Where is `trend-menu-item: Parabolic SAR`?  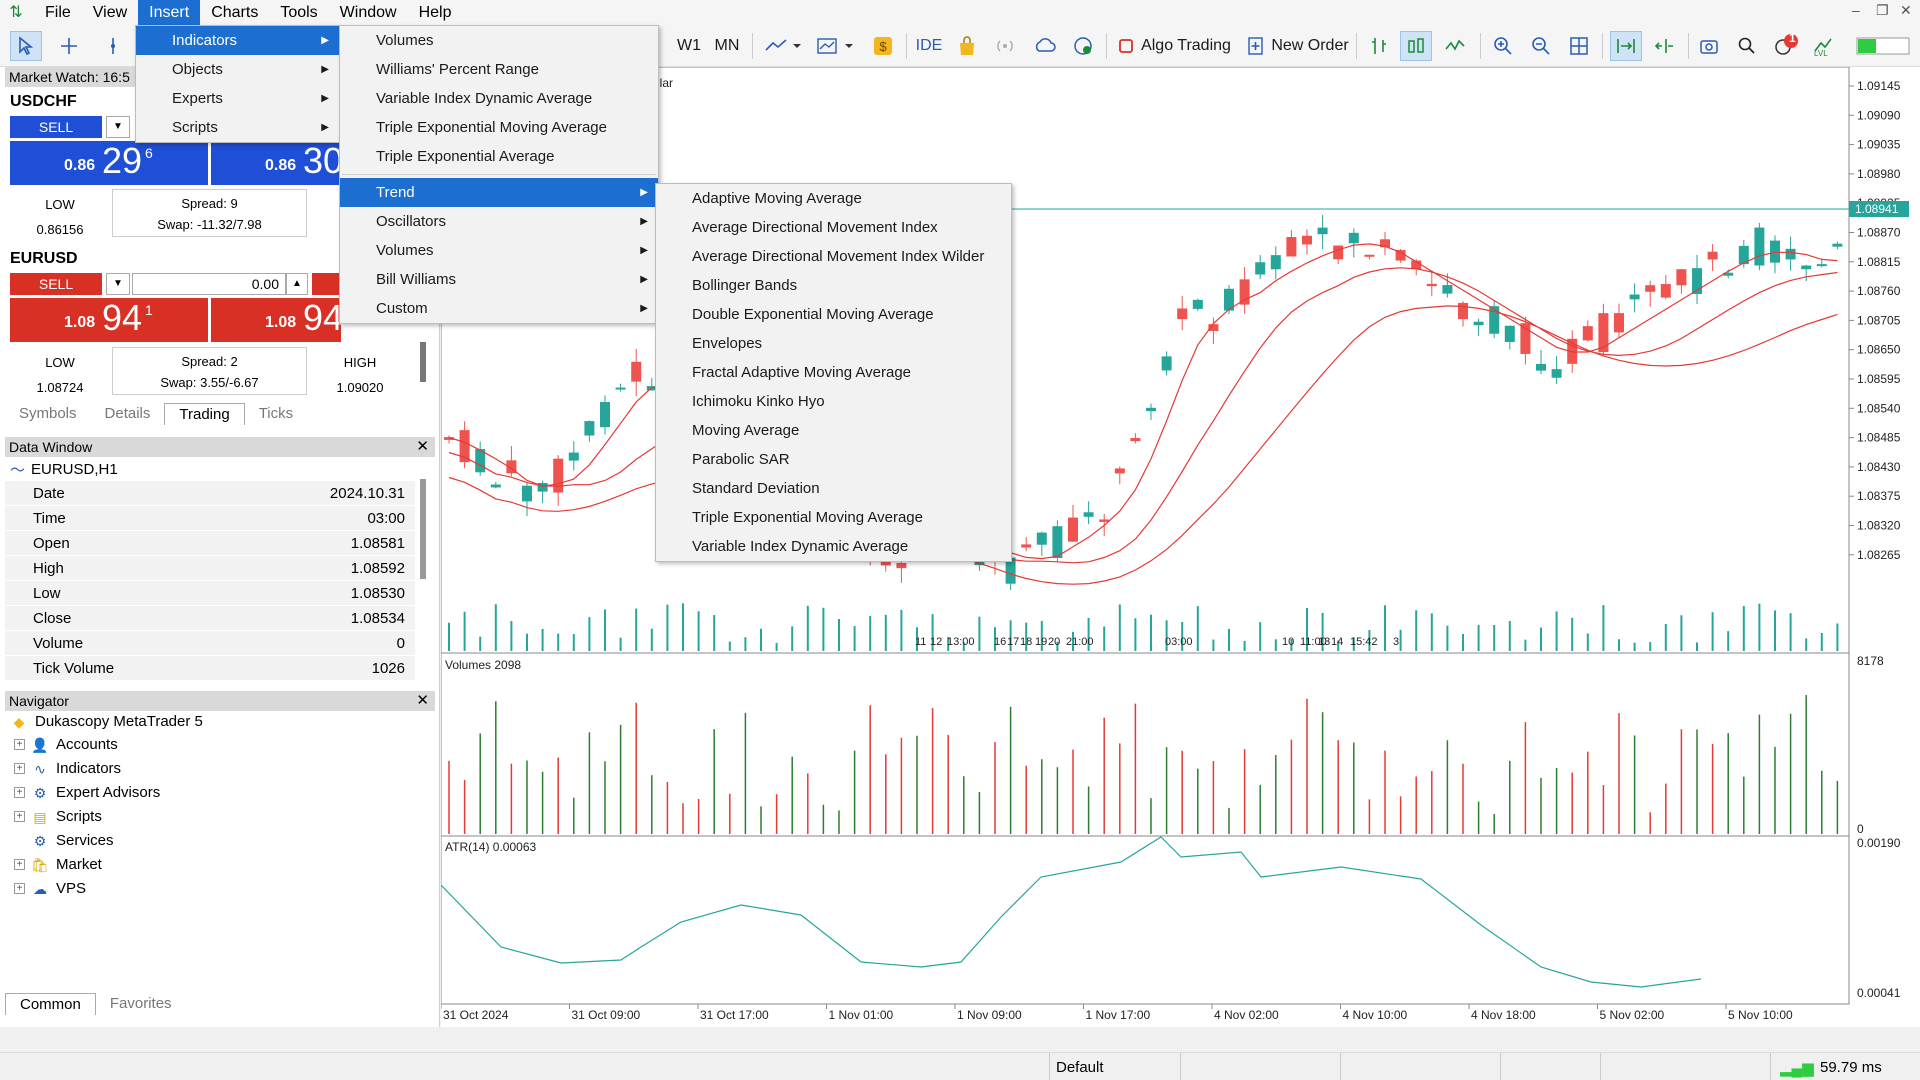 trend-menu-item: Parabolic SAR is located at coordinates (833, 459).